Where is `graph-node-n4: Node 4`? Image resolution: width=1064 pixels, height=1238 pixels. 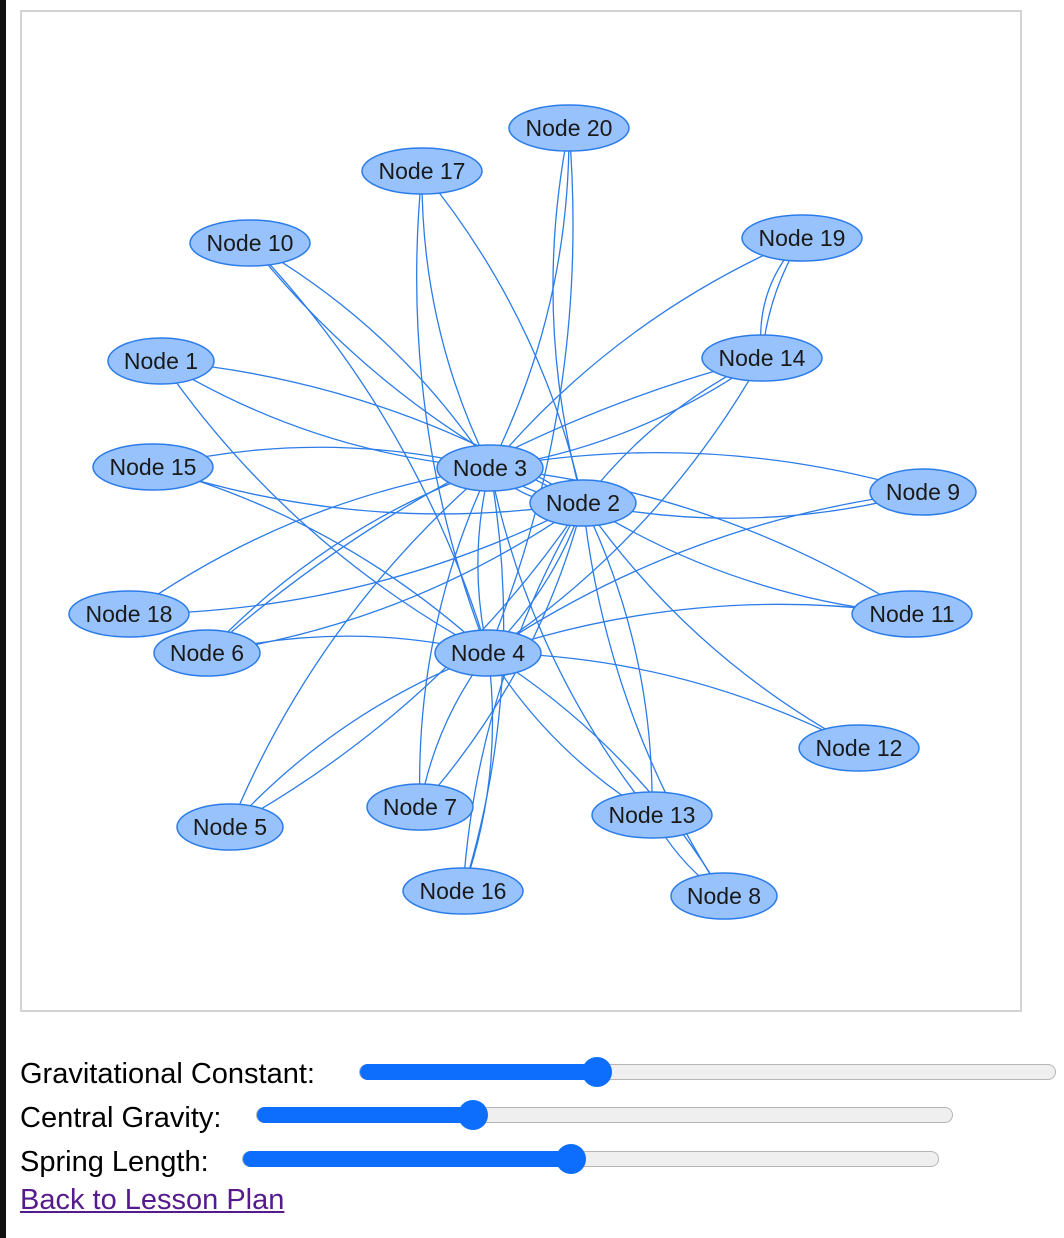
graph-node-n4: Node 4 is located at coordinates (488, 653).